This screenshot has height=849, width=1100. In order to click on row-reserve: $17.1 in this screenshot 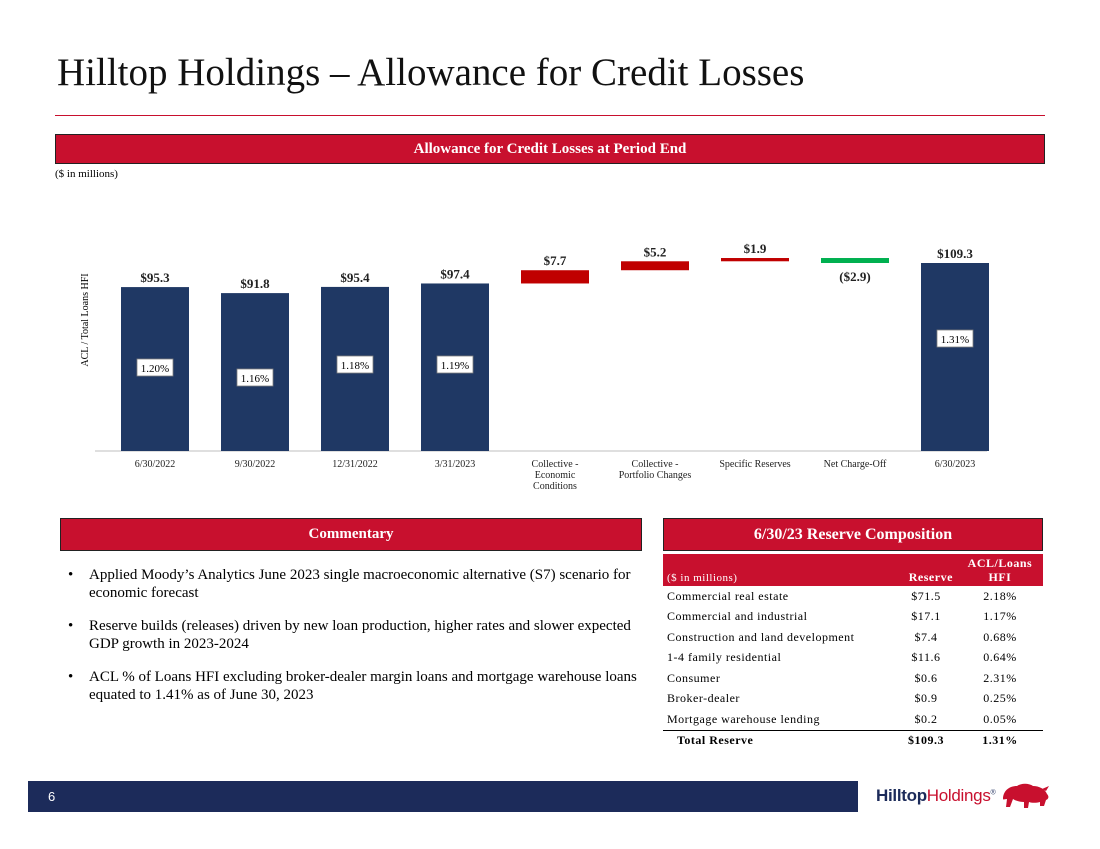, I will do `click(926, 616)`.